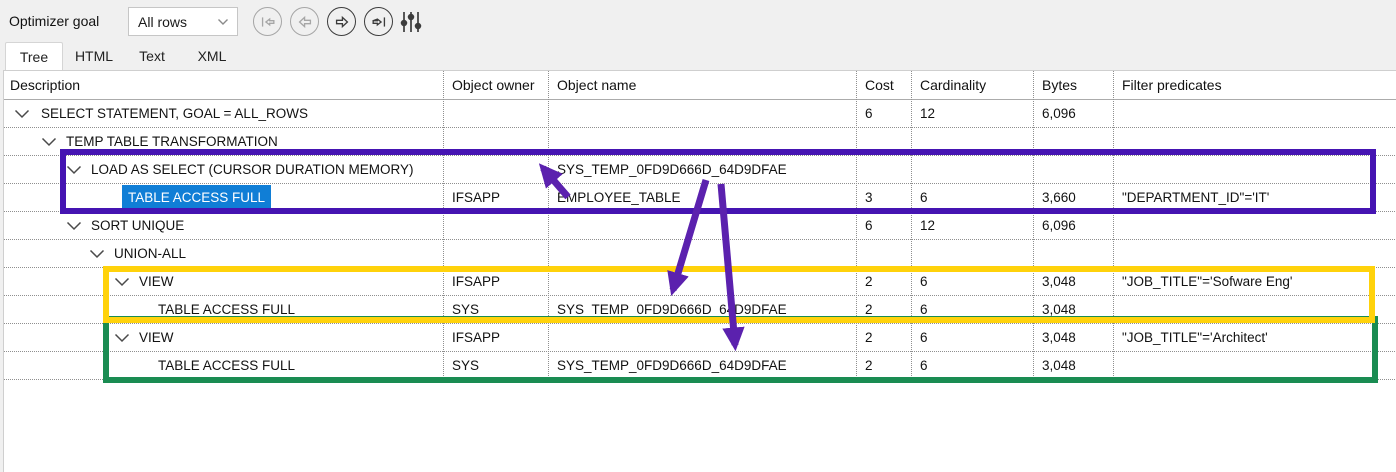 Image resolution: width=1396 pixels, height=472 pixels. Describe the element at coordinates (152, 56) in the screenshot. I see `tab-text: Text` at that location.